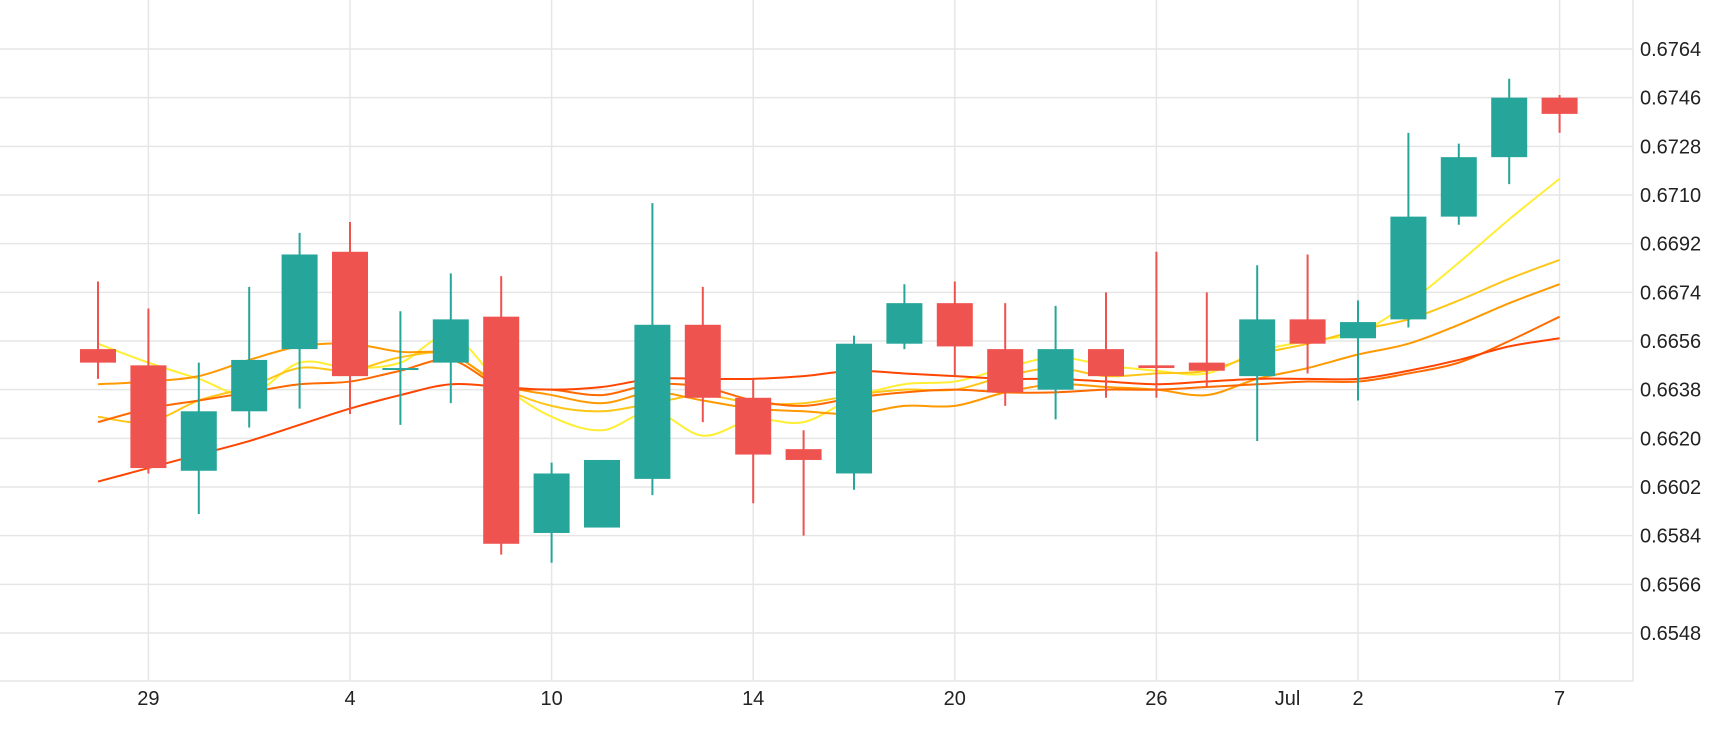 The image size is (1730, 730). What do you see at coordinates (1670, 585) in the screenshot?
I see `y-tick-label: 0.6566` at bounding box center [1670, 585].